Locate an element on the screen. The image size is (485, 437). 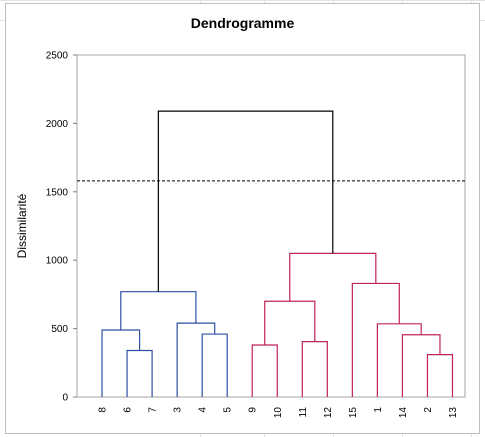
y-tick-label: 0 is located at coordinates (65, 398).